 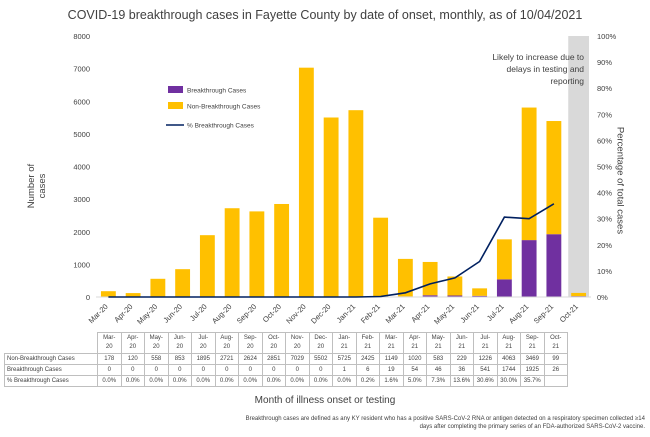 What do you see at coordinates (346, 313) in the screenshot?
I see `x-tick-label: Jan-21` at bounding box center [346, 313].